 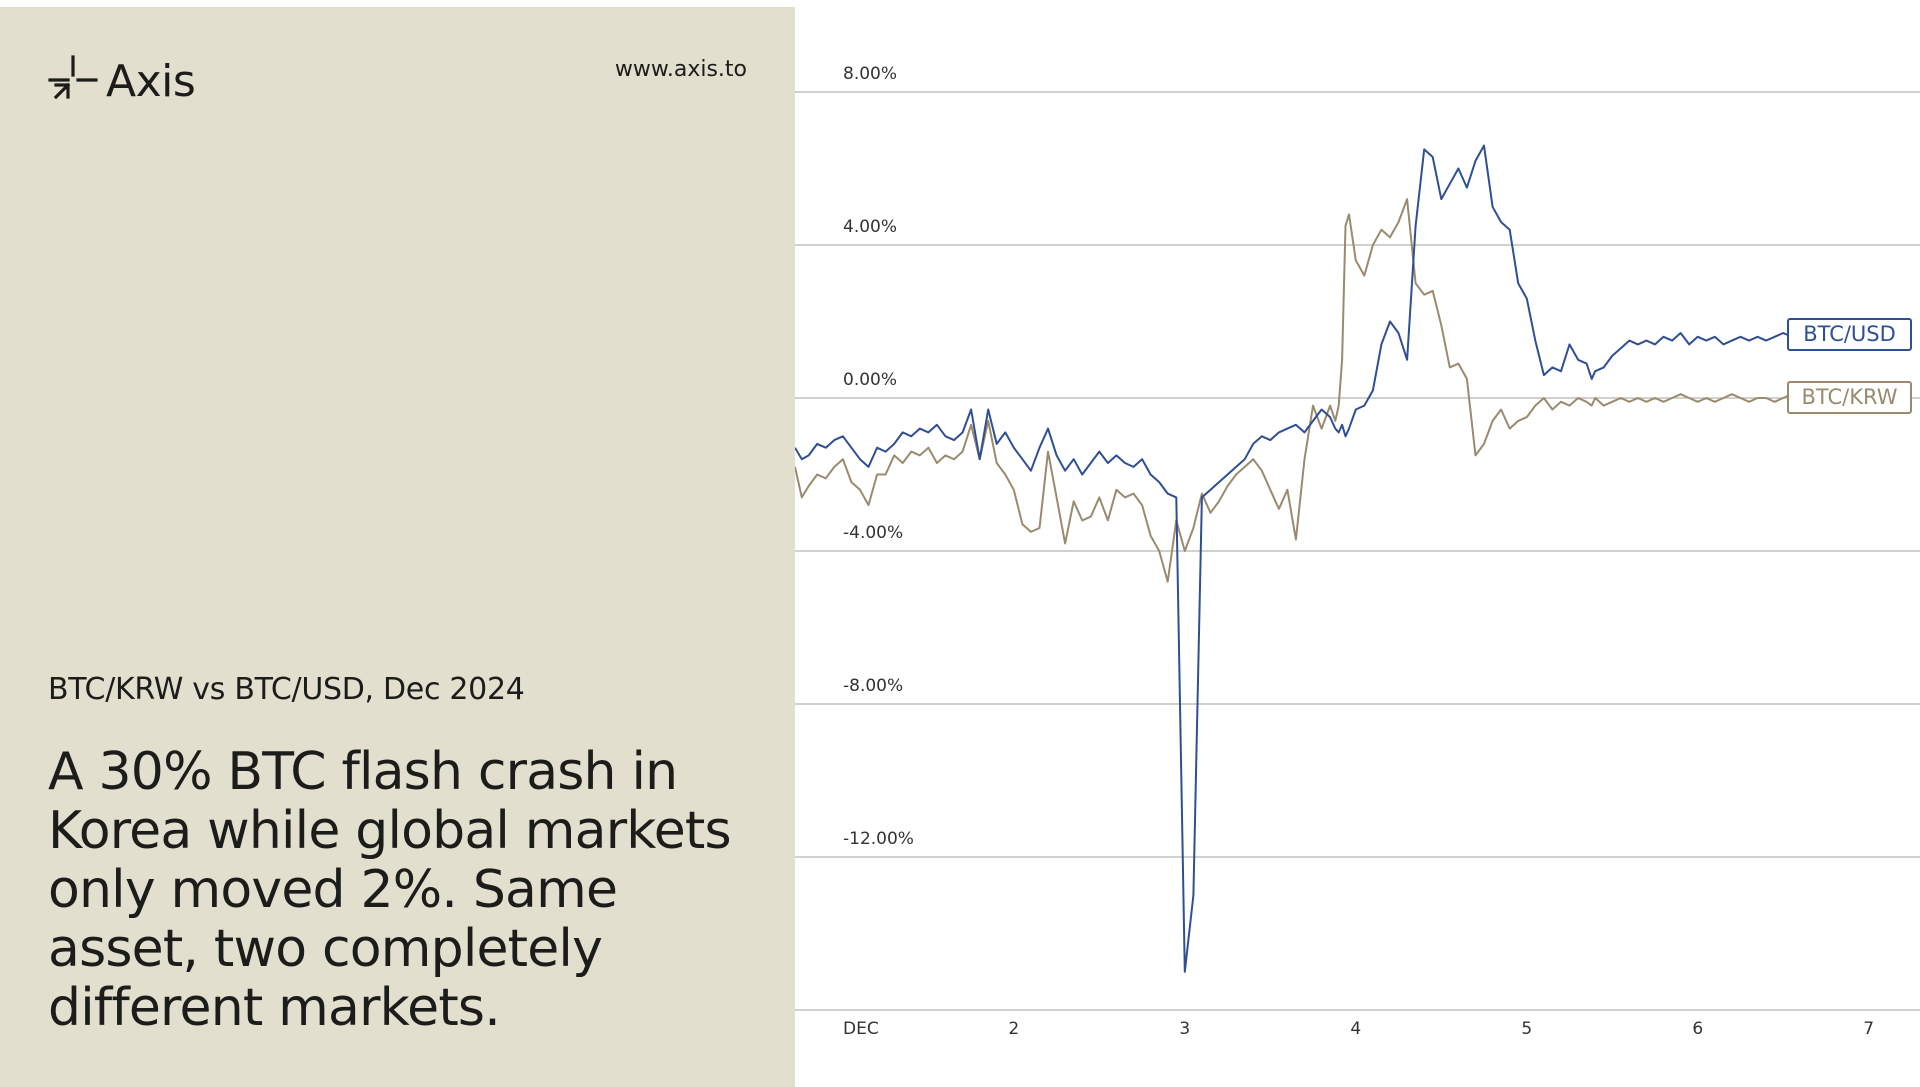 What do you see at coordinates (1868, 1029) in the screenshot?
I see `x-tick-label: 7` at bounding box center [1868, 1029].